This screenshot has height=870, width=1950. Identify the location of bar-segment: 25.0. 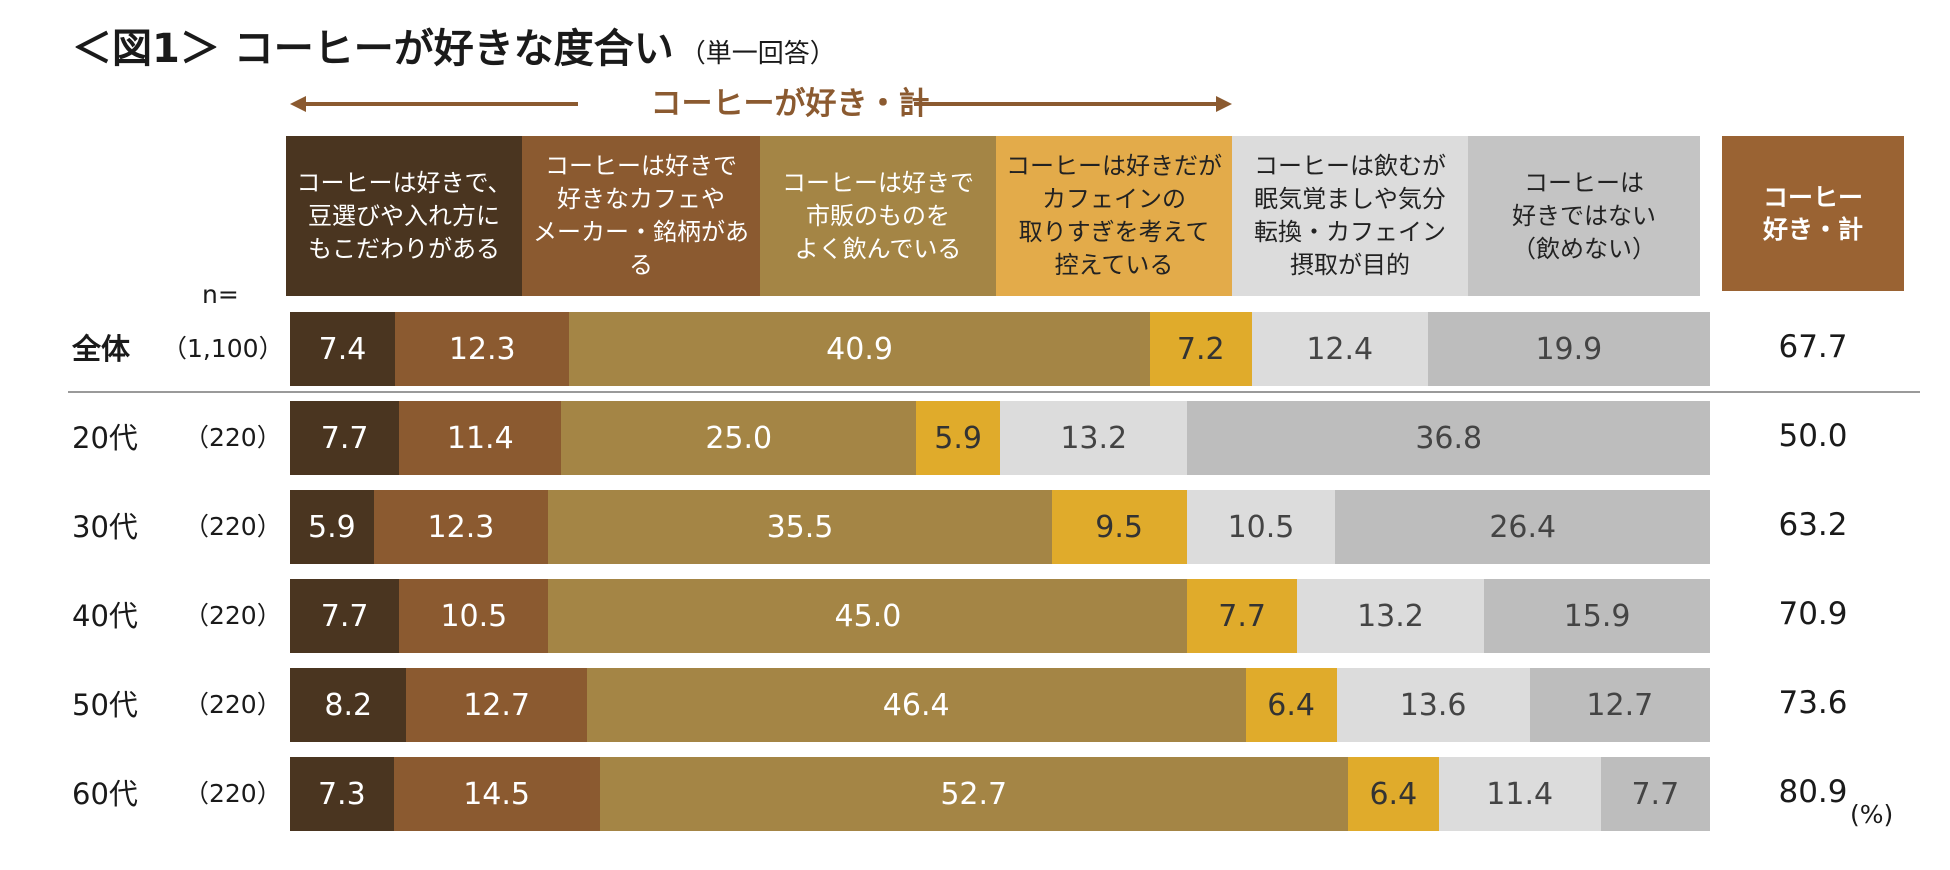
(739, 438).